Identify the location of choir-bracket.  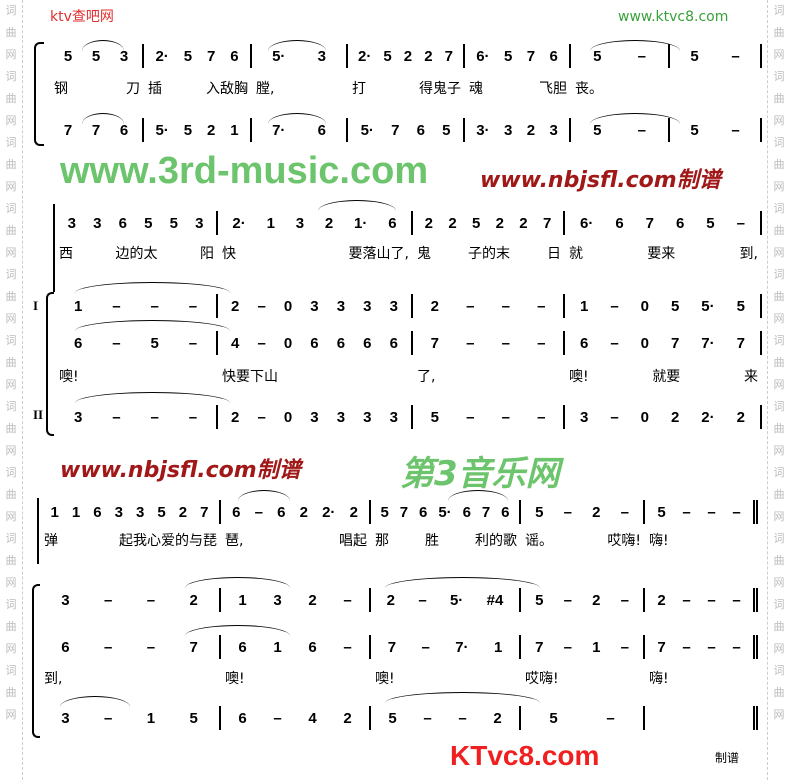
(36, 661).